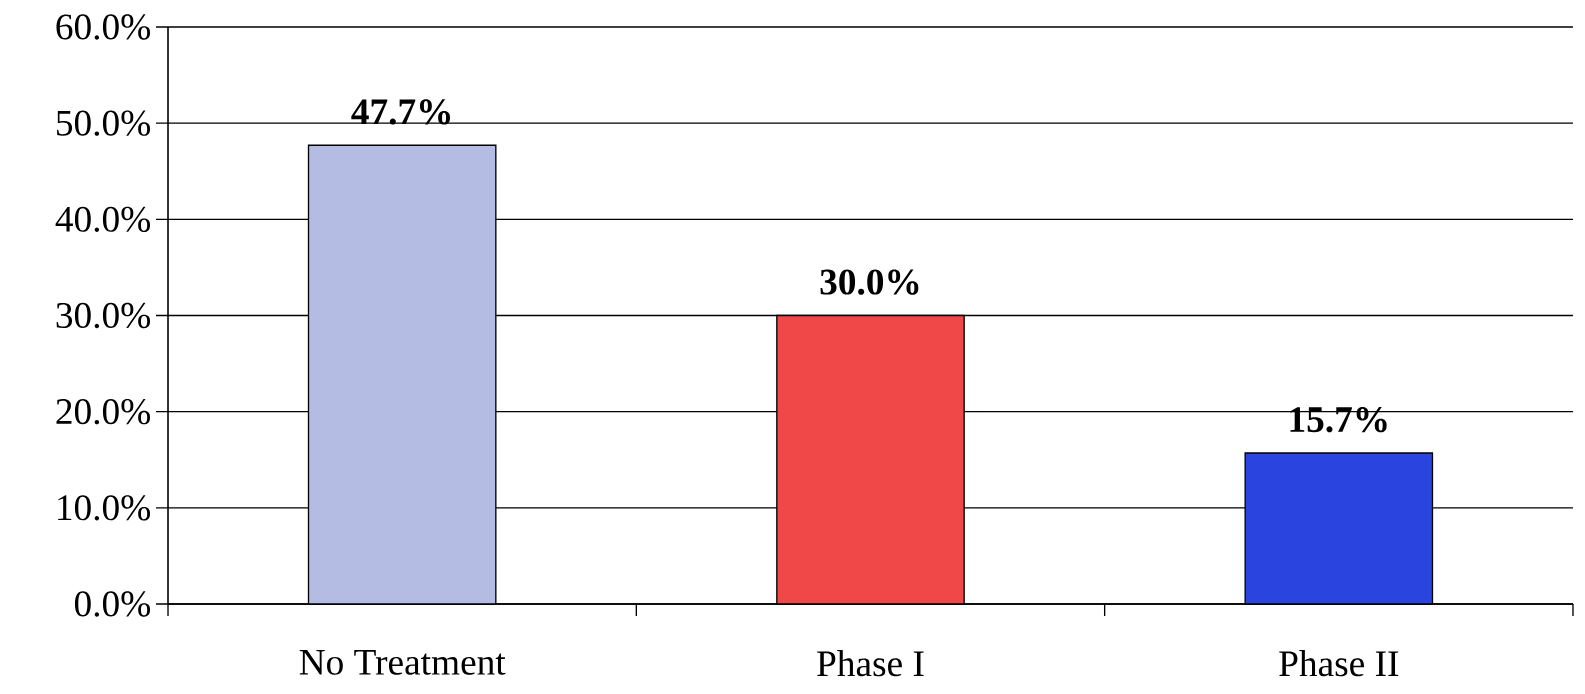  What do you see at coordinates (104, 123) in the screenshot?
I see `y-tick-label: 50.0%` at bounding box center [104, 123].